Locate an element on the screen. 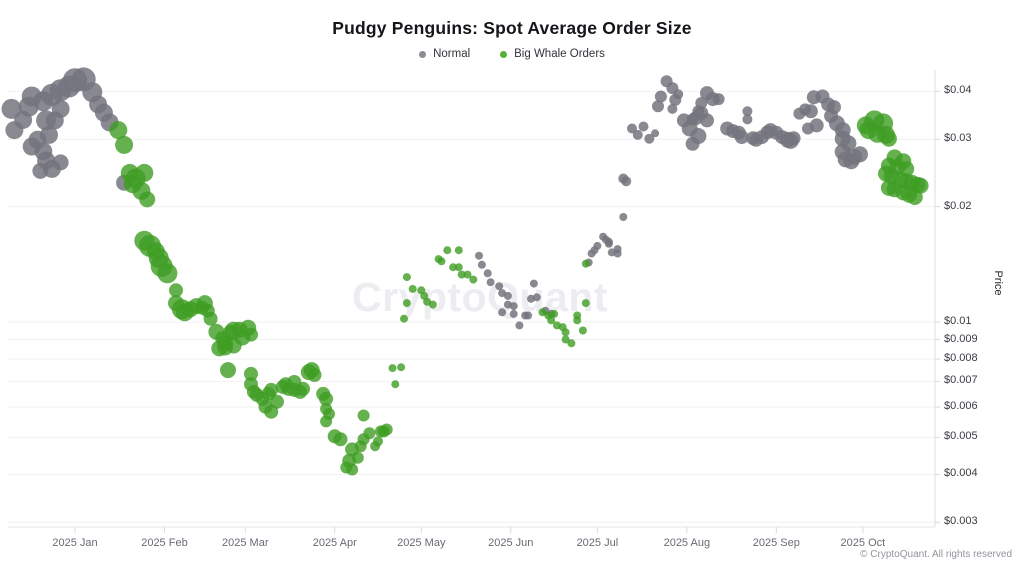 Image resolution: width=1024 pixels, height=576 pixels. legend-item-big-whale-orders: Big Whale Orders is located at coordinates (552, 54).